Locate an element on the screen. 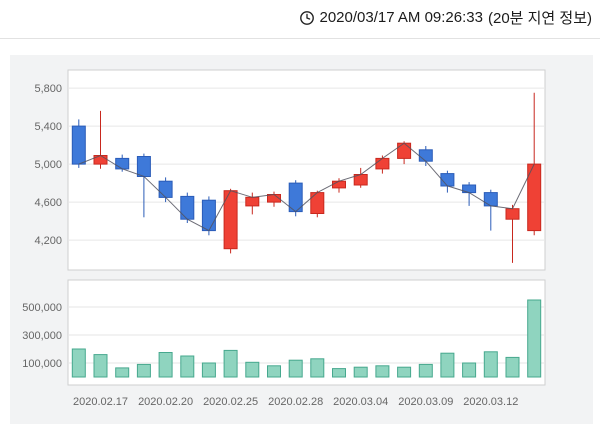 Image resolution: width=600 pixels, height=439 pixels. price-tick-label: 4,600 is located at coordinates (48, 203).